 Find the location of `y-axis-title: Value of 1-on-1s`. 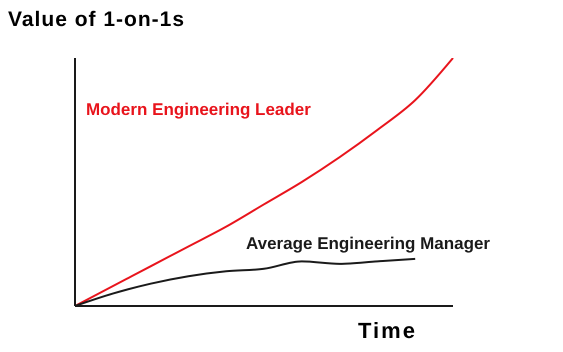

y-axis-title: Value of 1-on-1s is located at coordinates (97, 20).